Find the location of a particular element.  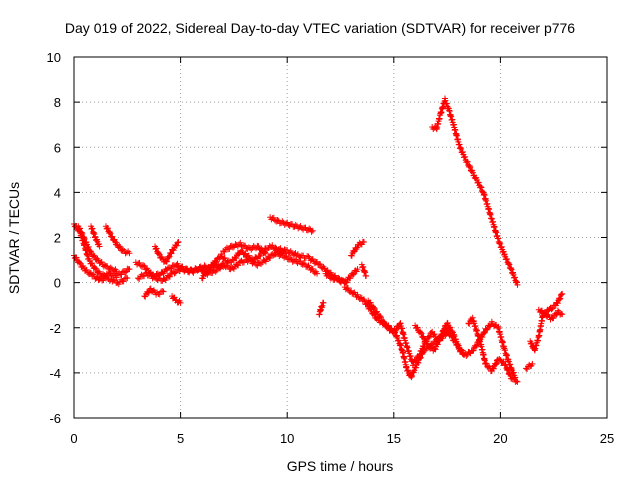

y-tick-label: 0 is located at coordinates (57, 283).